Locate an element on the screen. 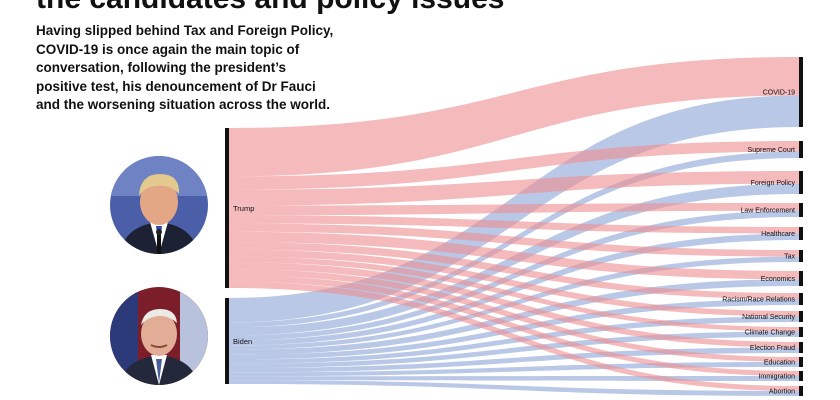 The height and width of the screenshot is (400, 840). flow-biden-racism-race-relations is located at coordinates (514, 329).